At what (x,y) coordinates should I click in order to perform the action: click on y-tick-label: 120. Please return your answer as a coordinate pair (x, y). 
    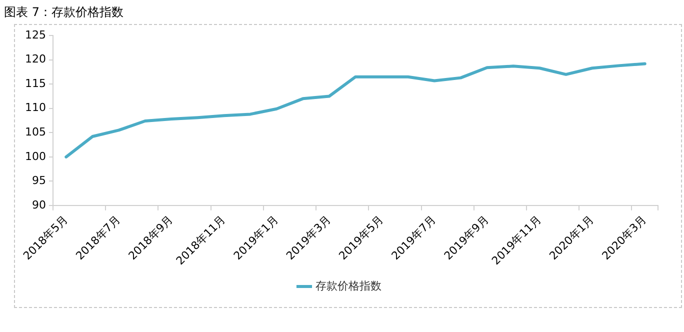
    Looking at the image, I should click on (35, 59).